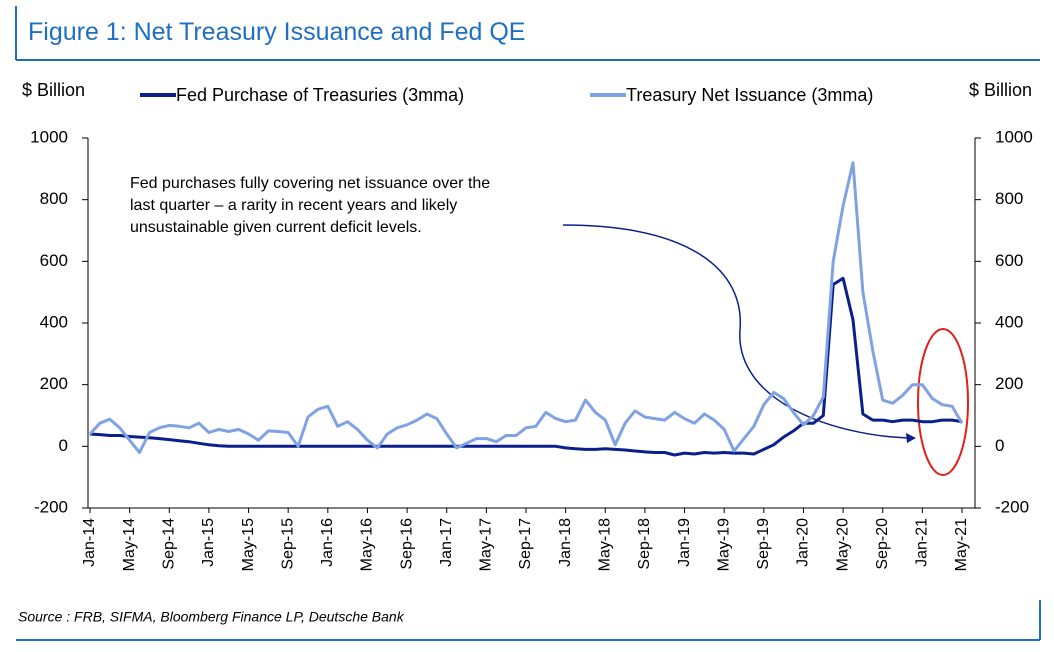 The image size is (1054, 652). I want to click on y2-tick-label: 1000, so click(1014, 136).